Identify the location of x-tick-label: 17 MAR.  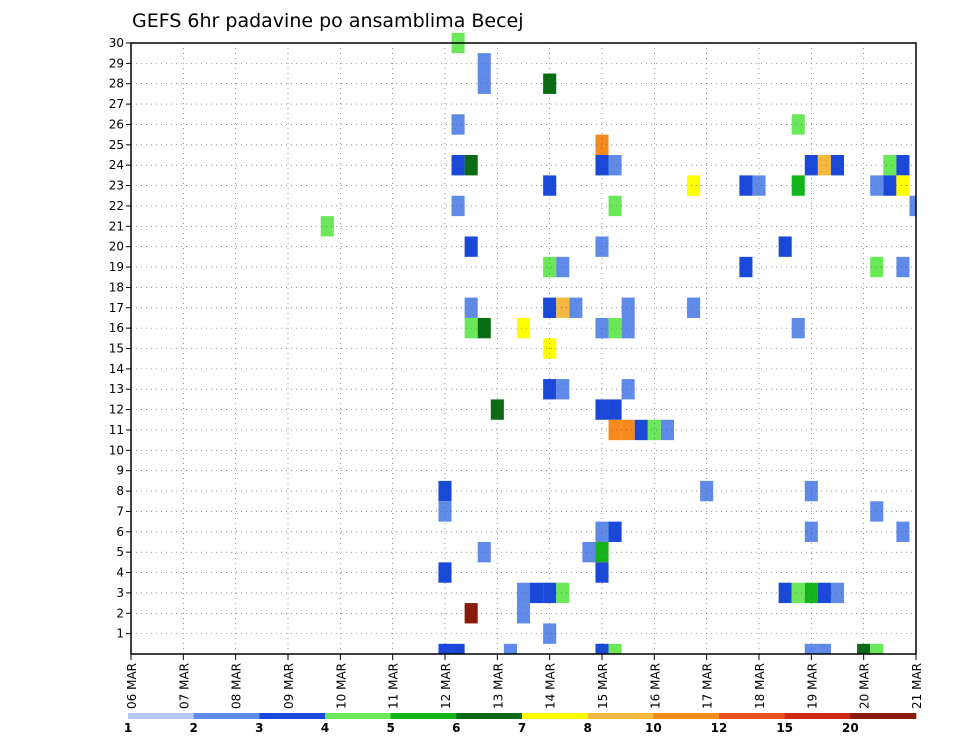
(708, 686).